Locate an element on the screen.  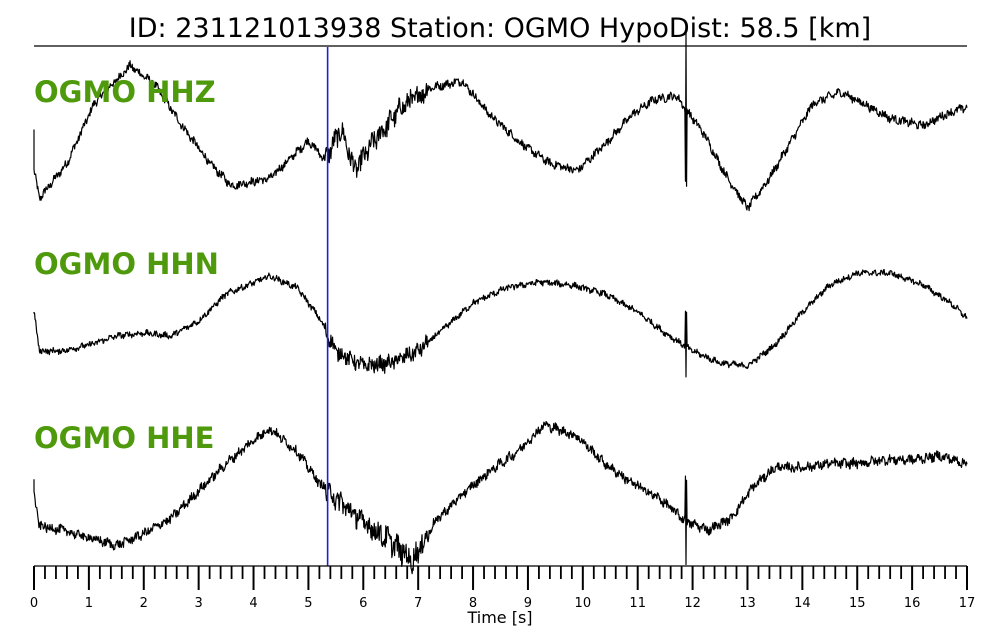
trace-label-ogmo-hhe: OGMO HHE is located at coordinates (124, 438).